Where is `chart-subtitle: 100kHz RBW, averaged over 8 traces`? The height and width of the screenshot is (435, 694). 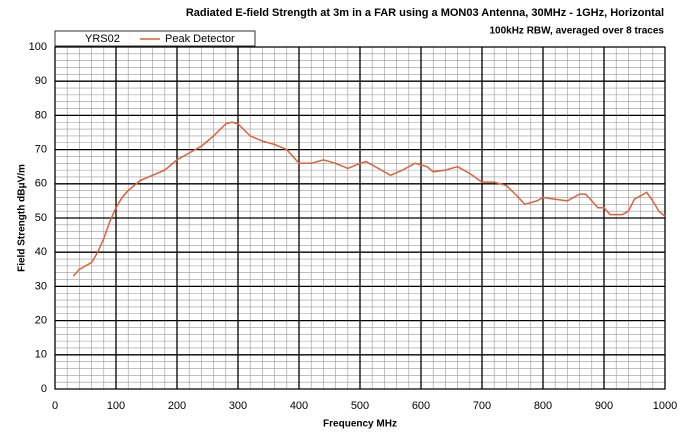 chart-subtitle: 100kHz RBW, averaged over 8 traces is located at coordinates (576, 31).